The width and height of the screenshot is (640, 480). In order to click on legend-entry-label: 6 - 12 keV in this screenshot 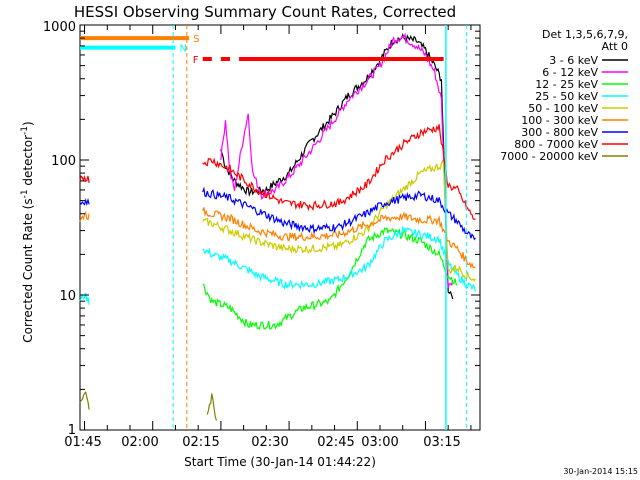, I will do `click(570, 72)`.